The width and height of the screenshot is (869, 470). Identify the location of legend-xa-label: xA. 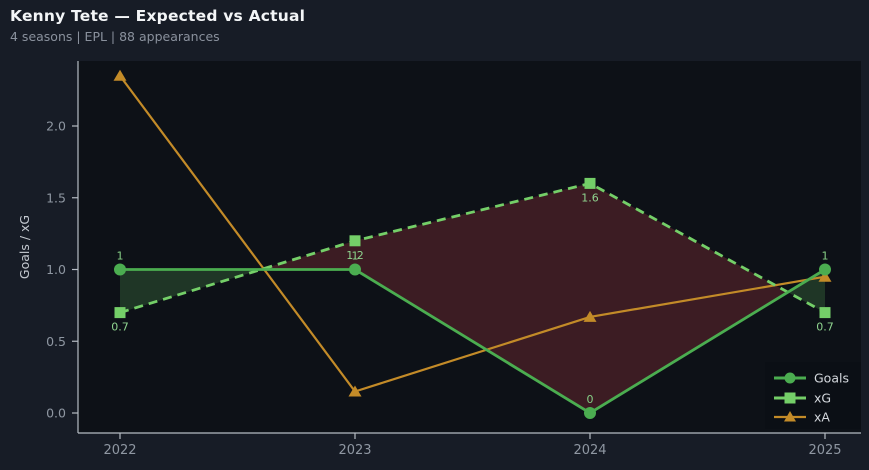
(822, 417).